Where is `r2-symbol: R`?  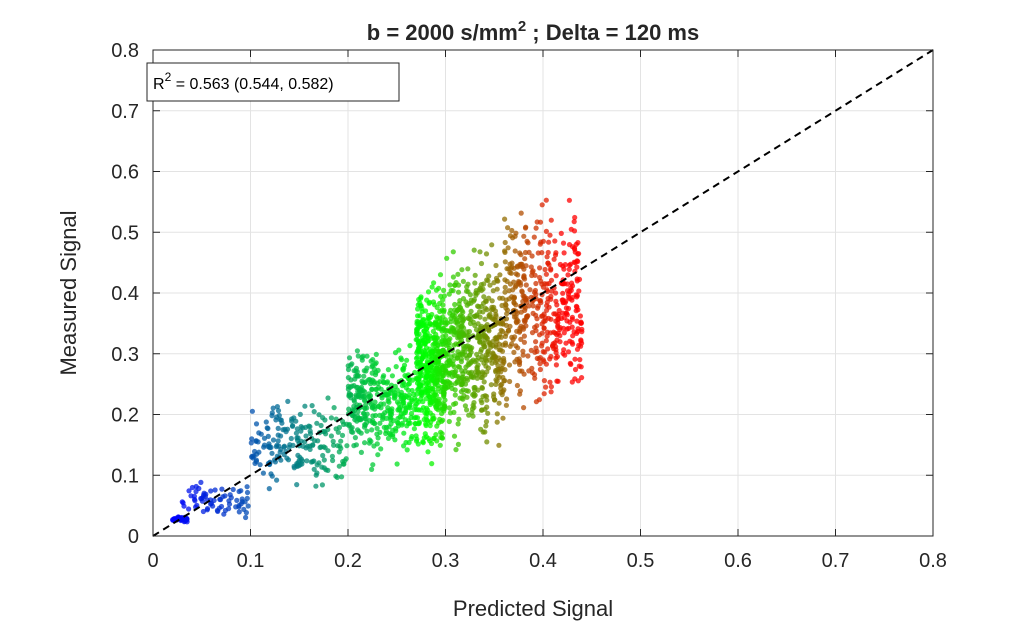 r2-symbol: R is located at coordinates (159, 84).